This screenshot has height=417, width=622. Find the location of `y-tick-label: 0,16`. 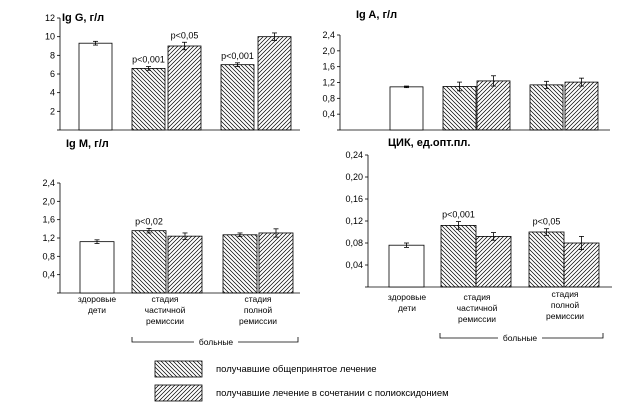

y-tick-label: 0,16 is located at coordinates (354, 199).